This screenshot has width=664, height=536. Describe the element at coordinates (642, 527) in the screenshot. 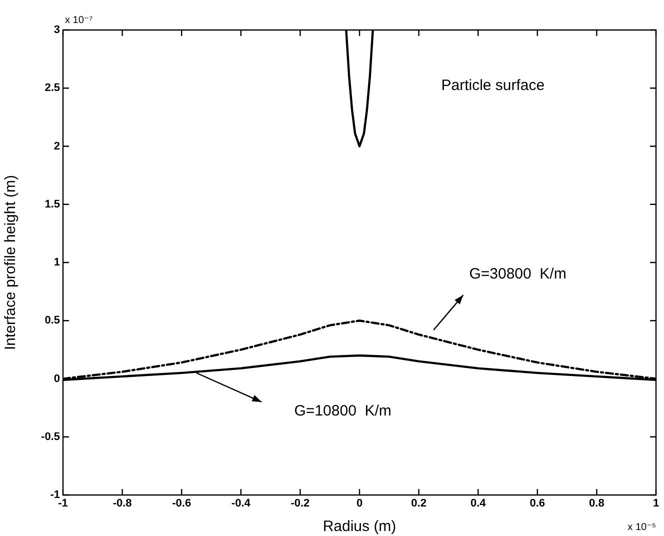

I see `text: x 10⁻⁵` at that location.